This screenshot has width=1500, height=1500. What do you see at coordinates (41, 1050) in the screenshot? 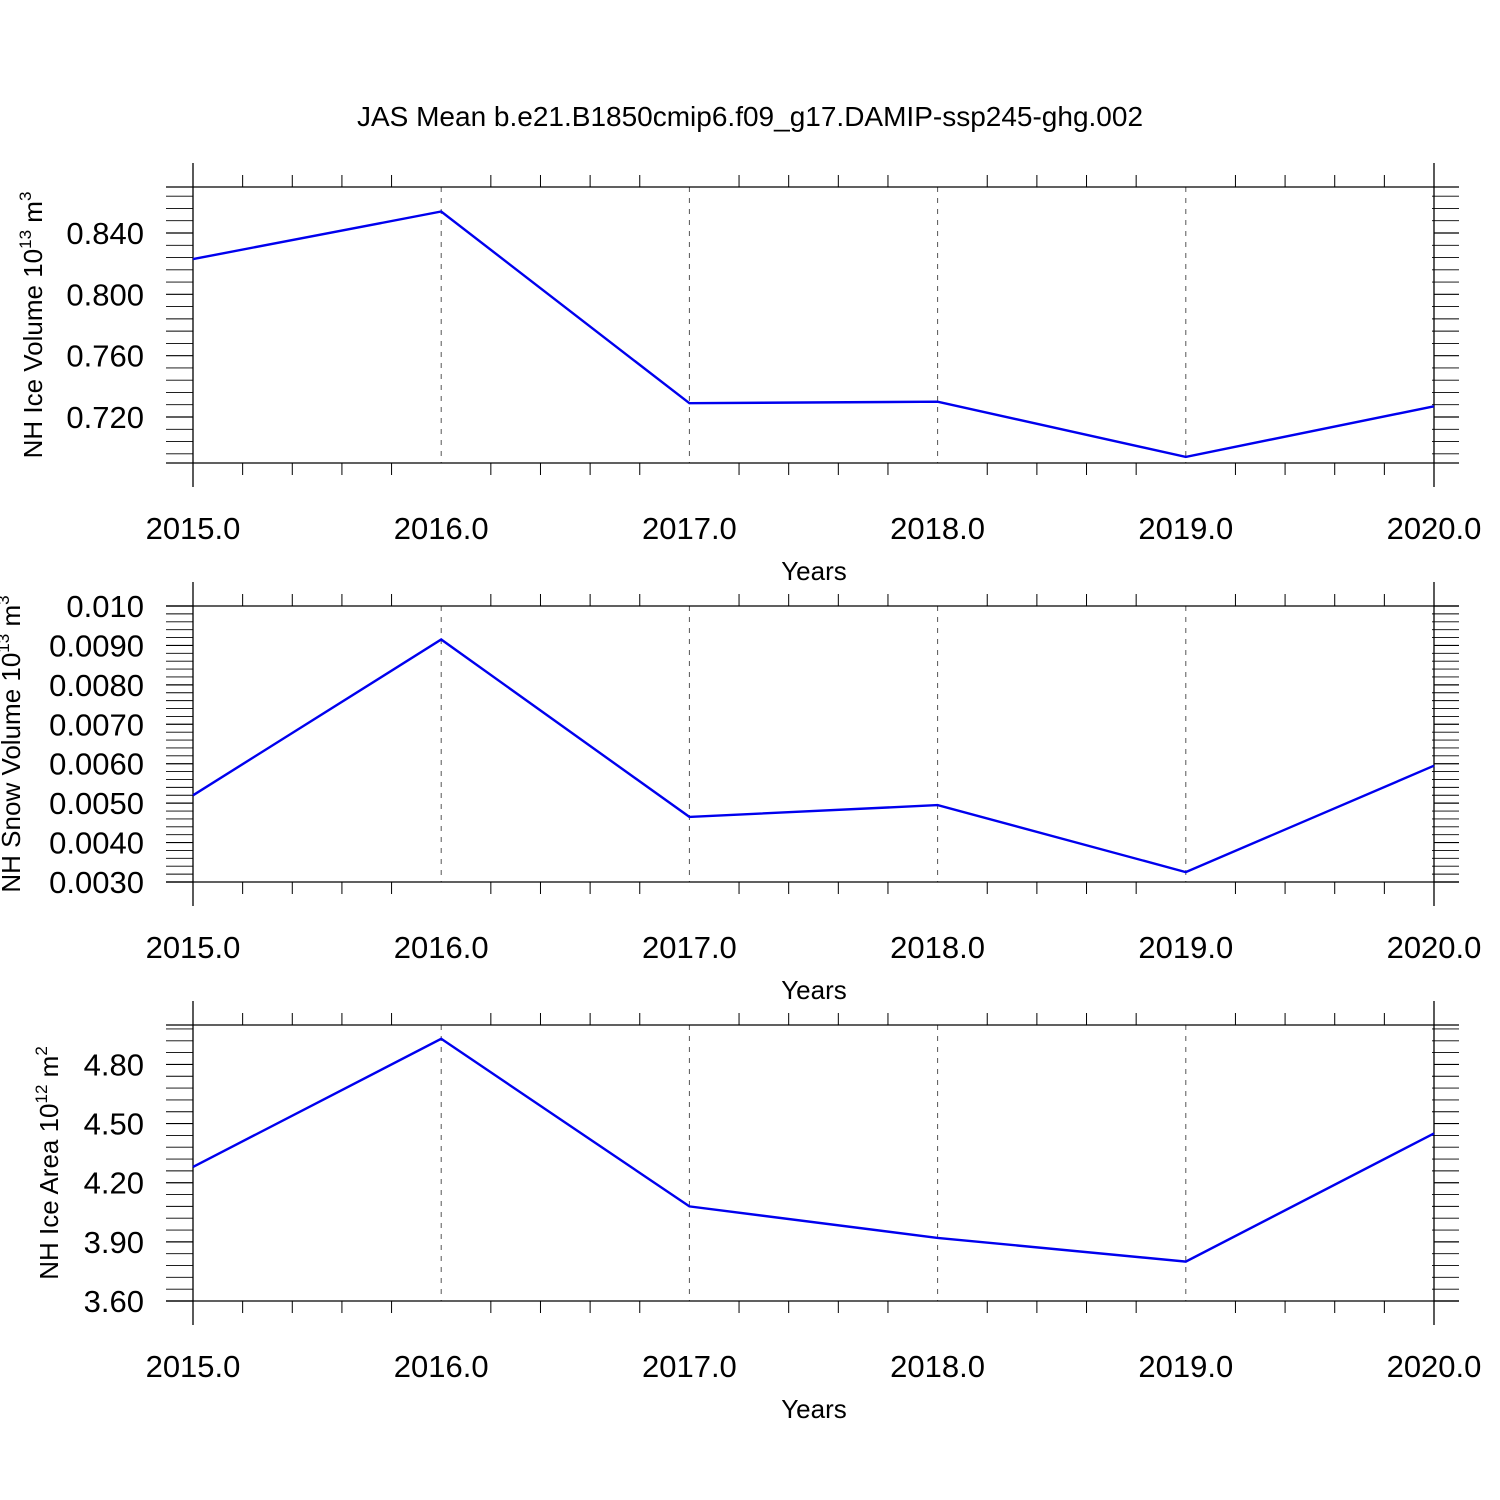
I see `y-axis-label-superscript: 2` at bounding box center [41, 1050].